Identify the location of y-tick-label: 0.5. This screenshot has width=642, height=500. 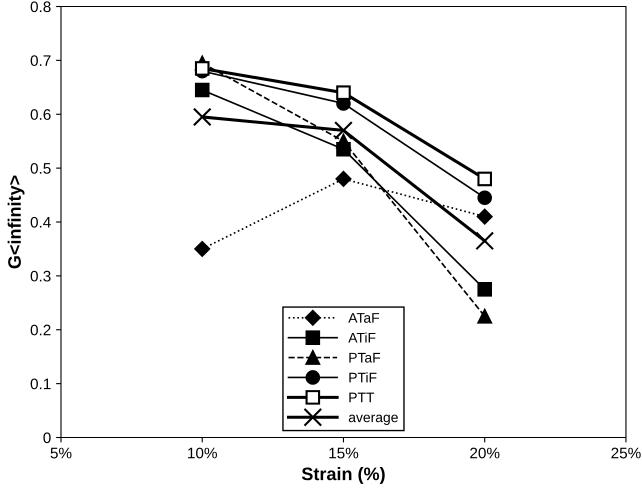
(40, 168).